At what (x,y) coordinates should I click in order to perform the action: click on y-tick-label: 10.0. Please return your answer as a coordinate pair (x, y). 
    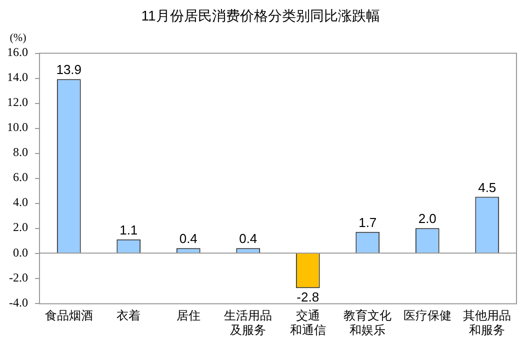
    Looking at the image, I should click on (17, 127).